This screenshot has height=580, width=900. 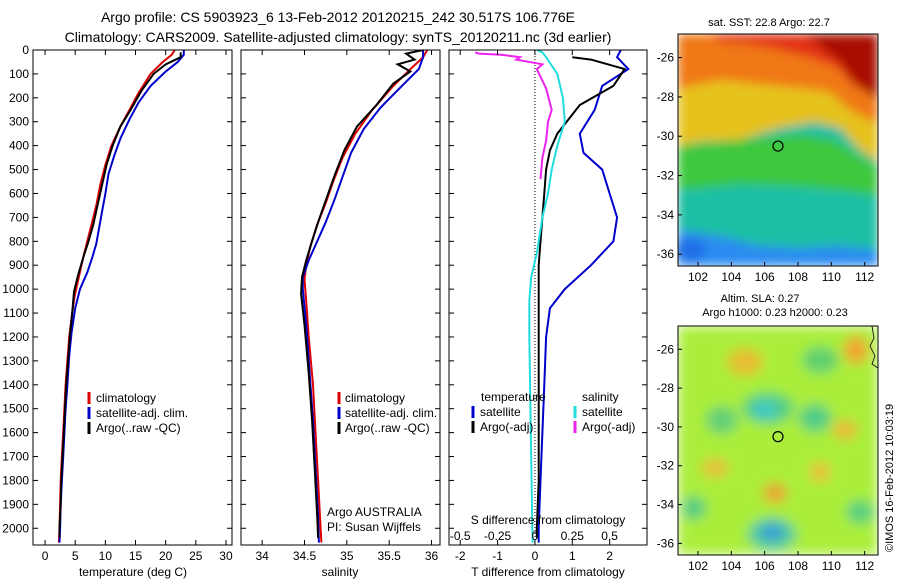 I want to click on legend-temperature-header: temperature, so click(x=513, y=397).